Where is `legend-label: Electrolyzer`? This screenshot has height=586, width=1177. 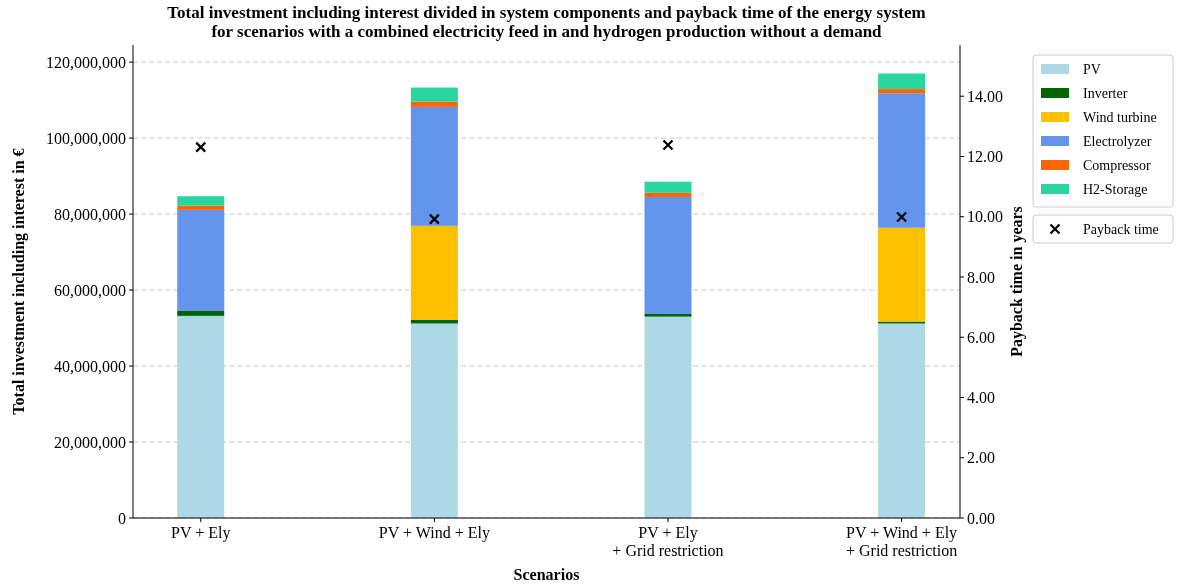
legend-label: Electrolyzer is located at coordinates (1117, 141).